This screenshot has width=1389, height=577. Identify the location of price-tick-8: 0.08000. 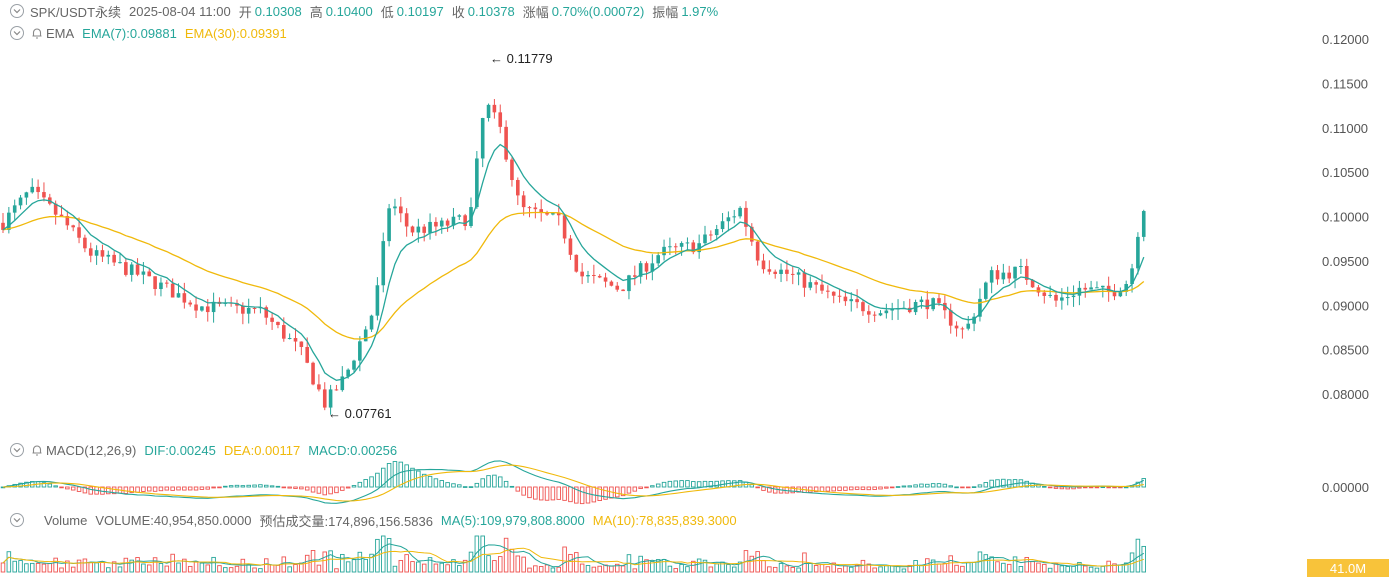
(1345, 394).